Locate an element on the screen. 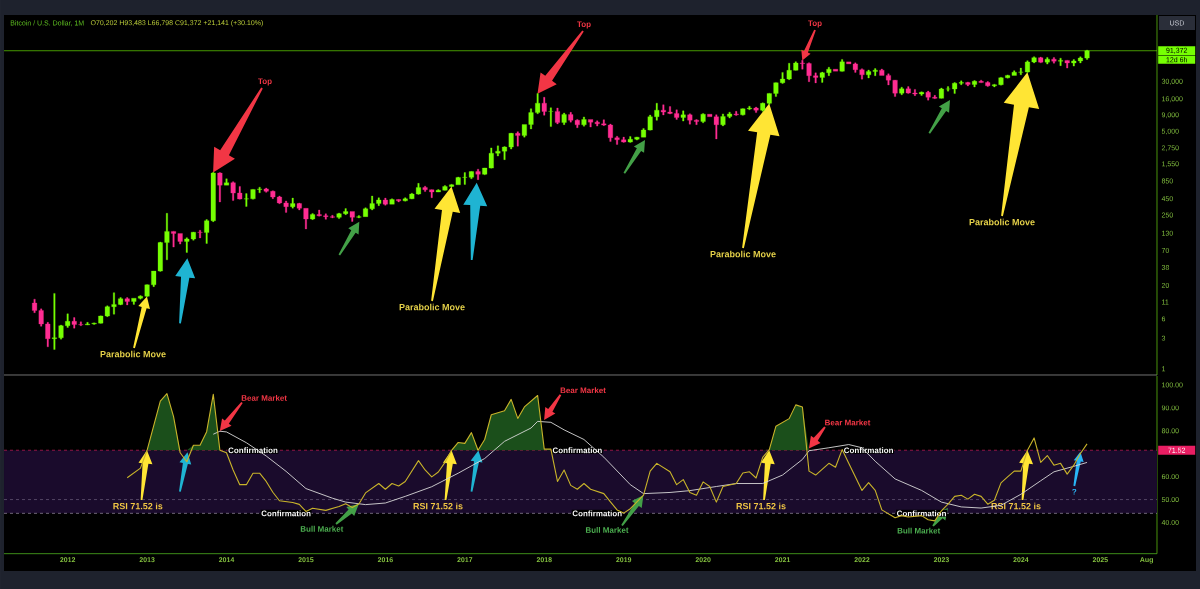  annotation: ? is located at coordinates (1074, 491).